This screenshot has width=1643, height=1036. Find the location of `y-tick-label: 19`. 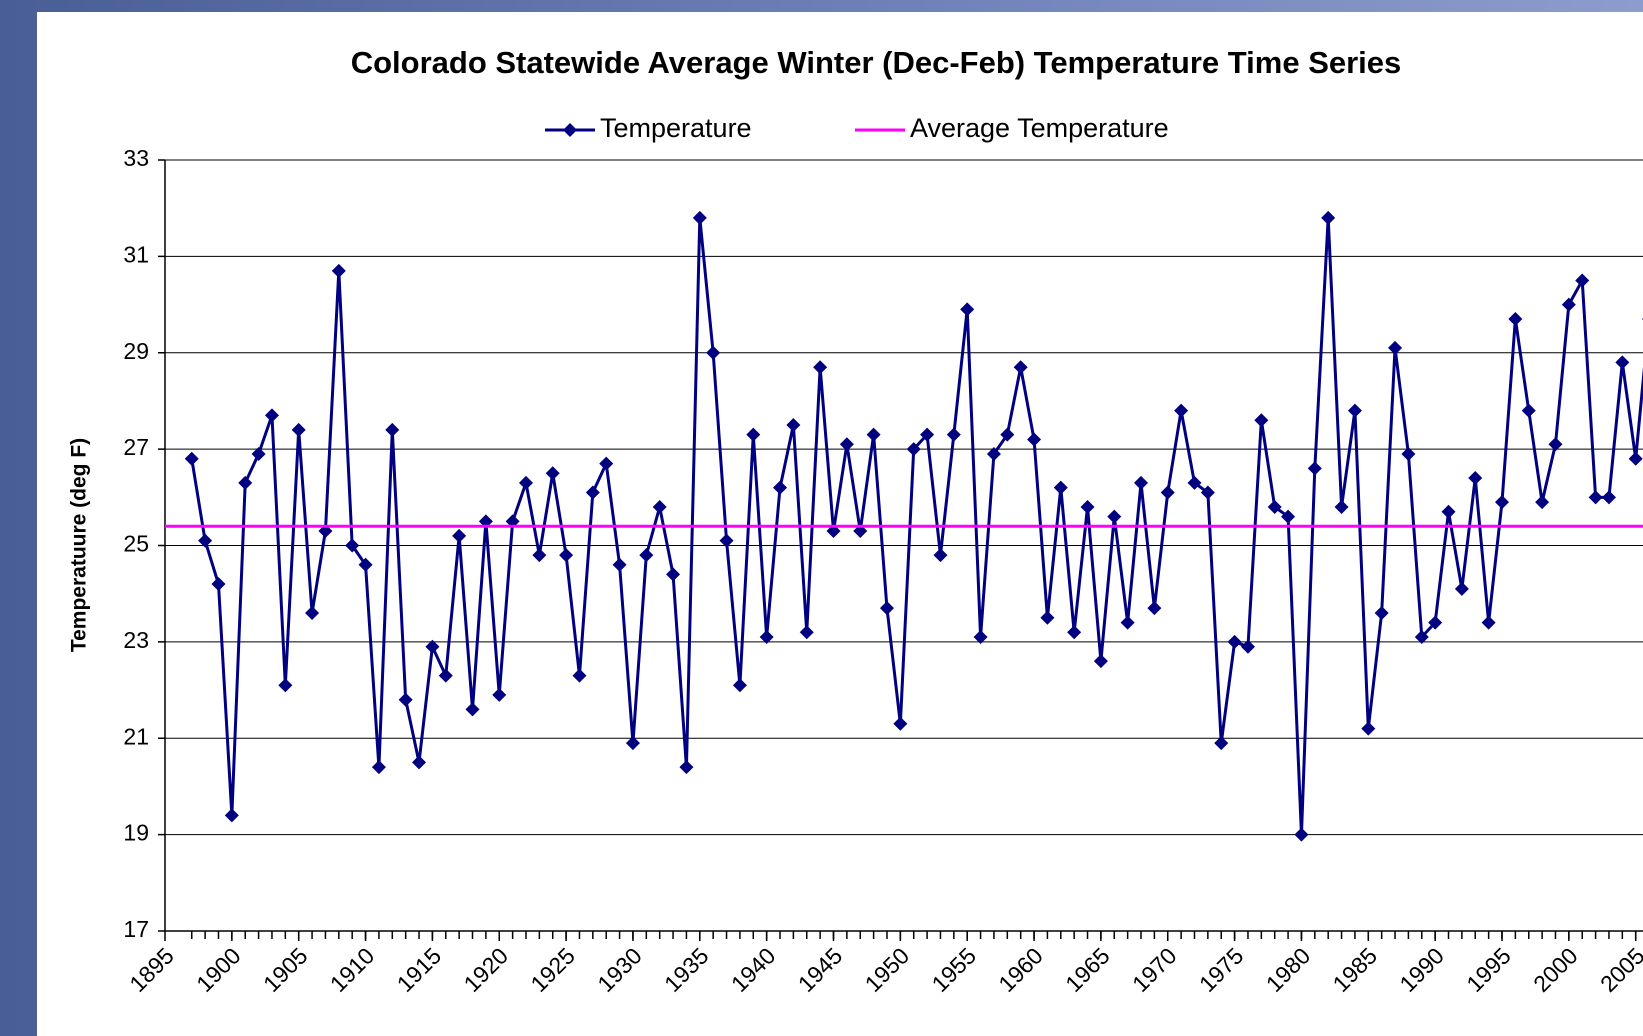

y-tick-label: 19 is located at coordinates (136, 833).